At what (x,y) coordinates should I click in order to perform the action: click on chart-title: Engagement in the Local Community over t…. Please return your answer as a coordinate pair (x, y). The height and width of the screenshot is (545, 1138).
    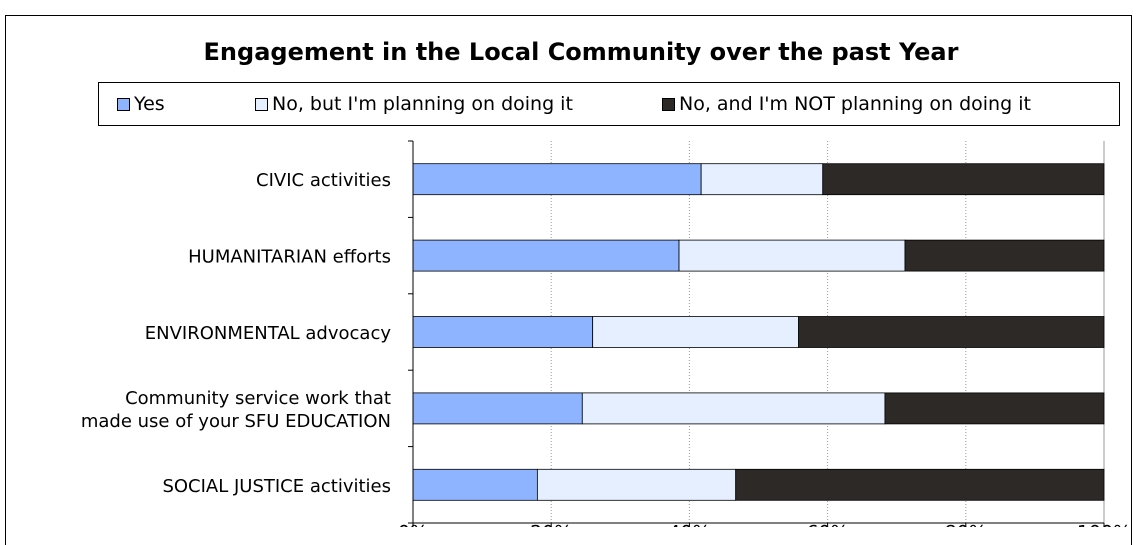
    Looking at the image, I should click on (581, 52).